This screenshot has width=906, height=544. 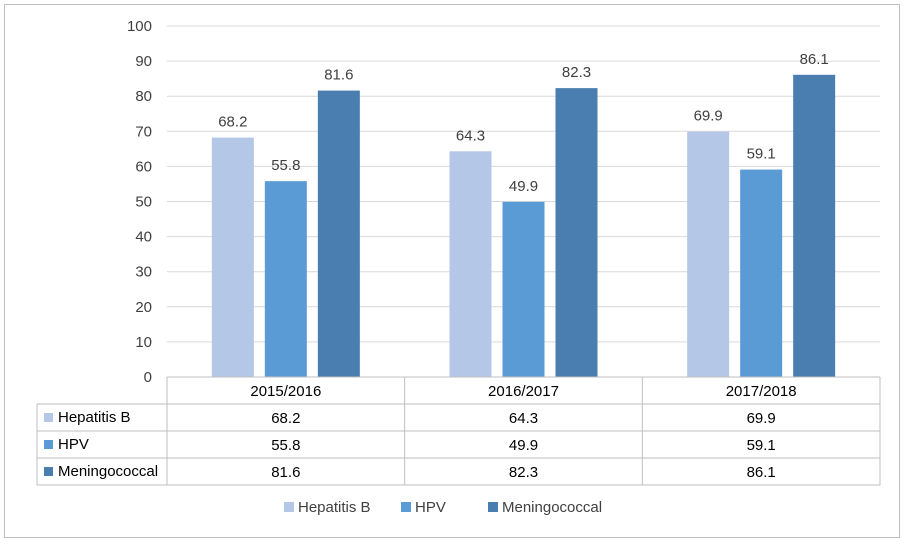 I want to click on data-label: 81.6, so click(x=338, y=75).